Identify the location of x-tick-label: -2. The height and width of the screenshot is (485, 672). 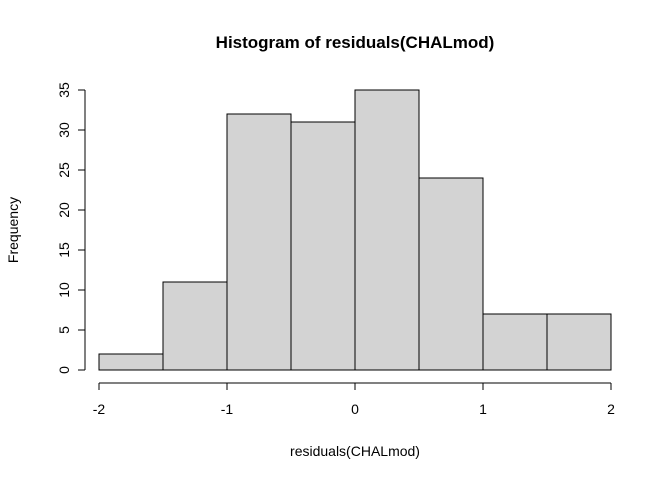
(99, 409).